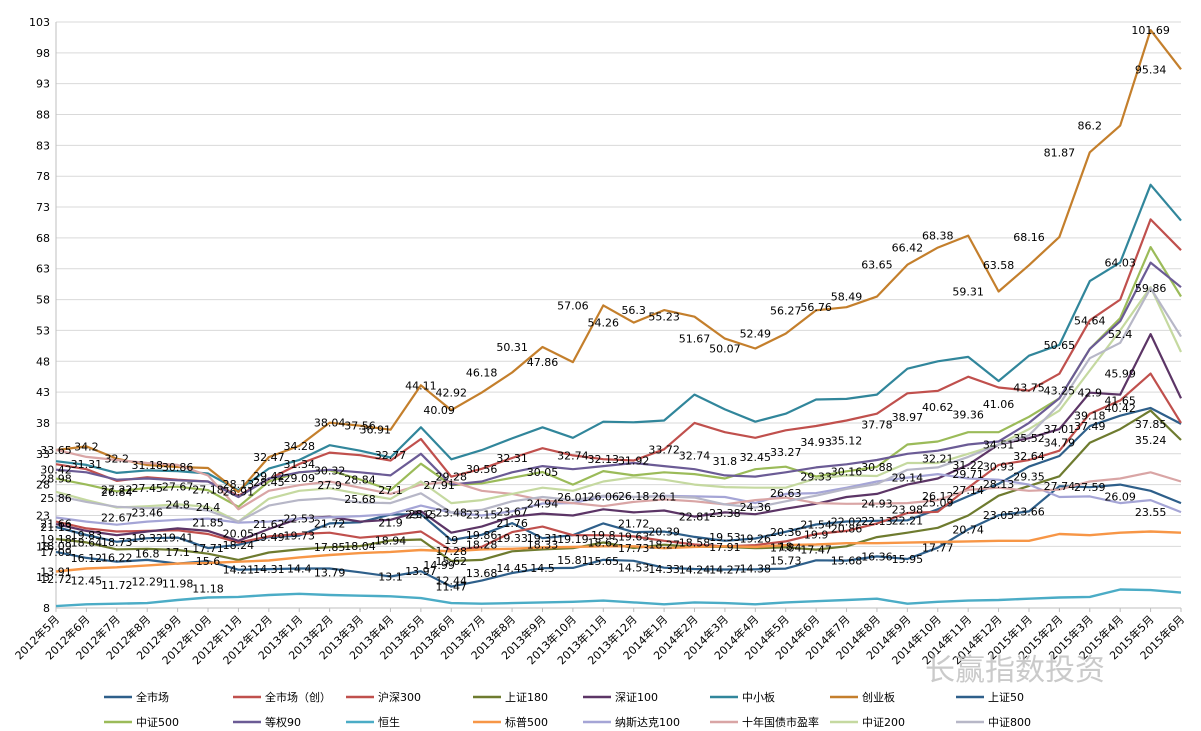 The image size is (1201, 731). What do you see at coordinates (1029, 511) in the screenshot?
I see `data-label: 23.66` at bounding box center [1029, 511].